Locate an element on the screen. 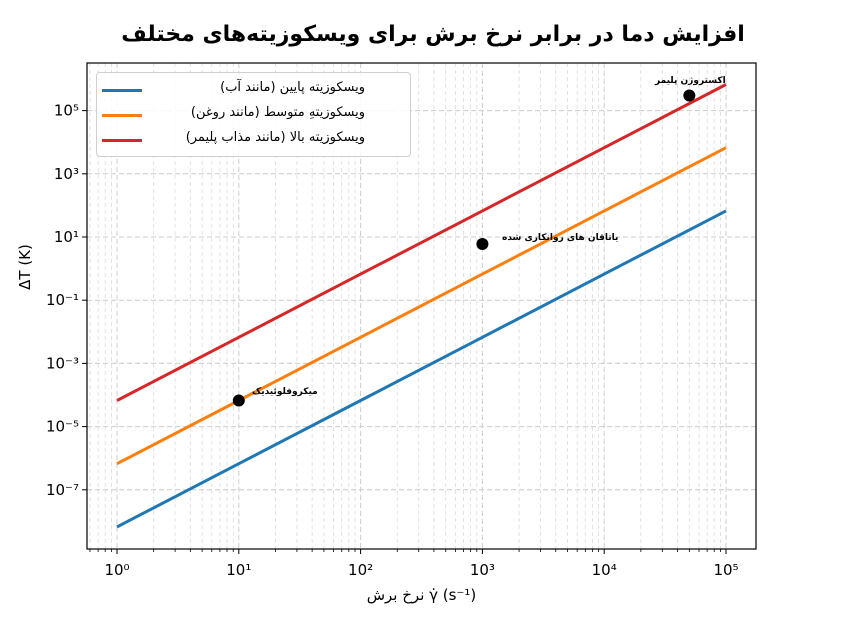 The height and width of the screenshot is (635, 866). y-tick-label: 10⁻⁷ is located at coordinates (62, 490).